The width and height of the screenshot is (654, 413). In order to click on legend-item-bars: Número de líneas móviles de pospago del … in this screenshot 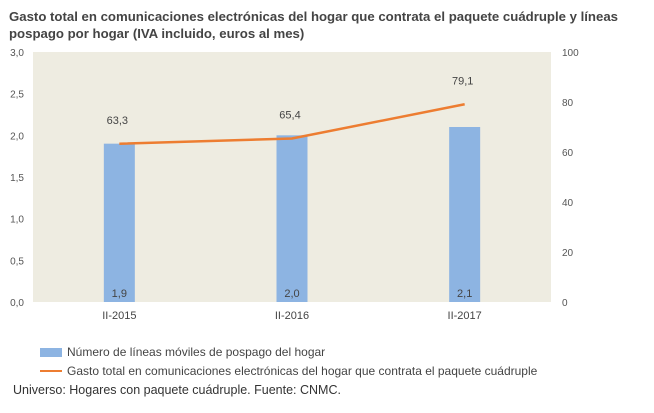, I will do `click(182, 352)`.